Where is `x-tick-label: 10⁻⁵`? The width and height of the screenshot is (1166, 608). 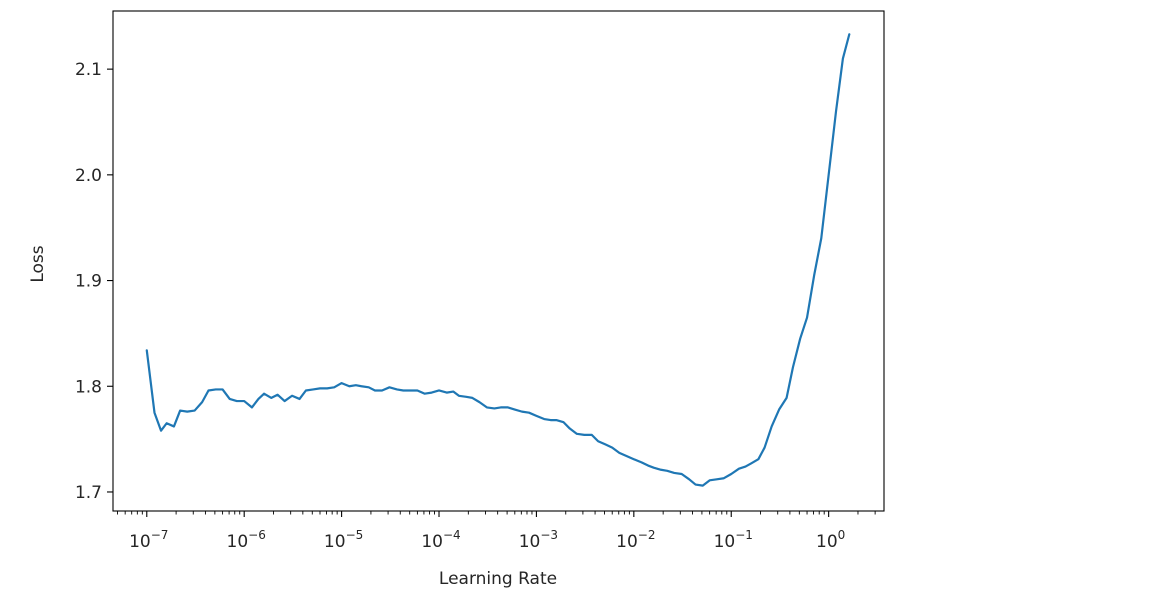
x-tick-label: 10⁻⁵ is located at coordinates (343, 540).